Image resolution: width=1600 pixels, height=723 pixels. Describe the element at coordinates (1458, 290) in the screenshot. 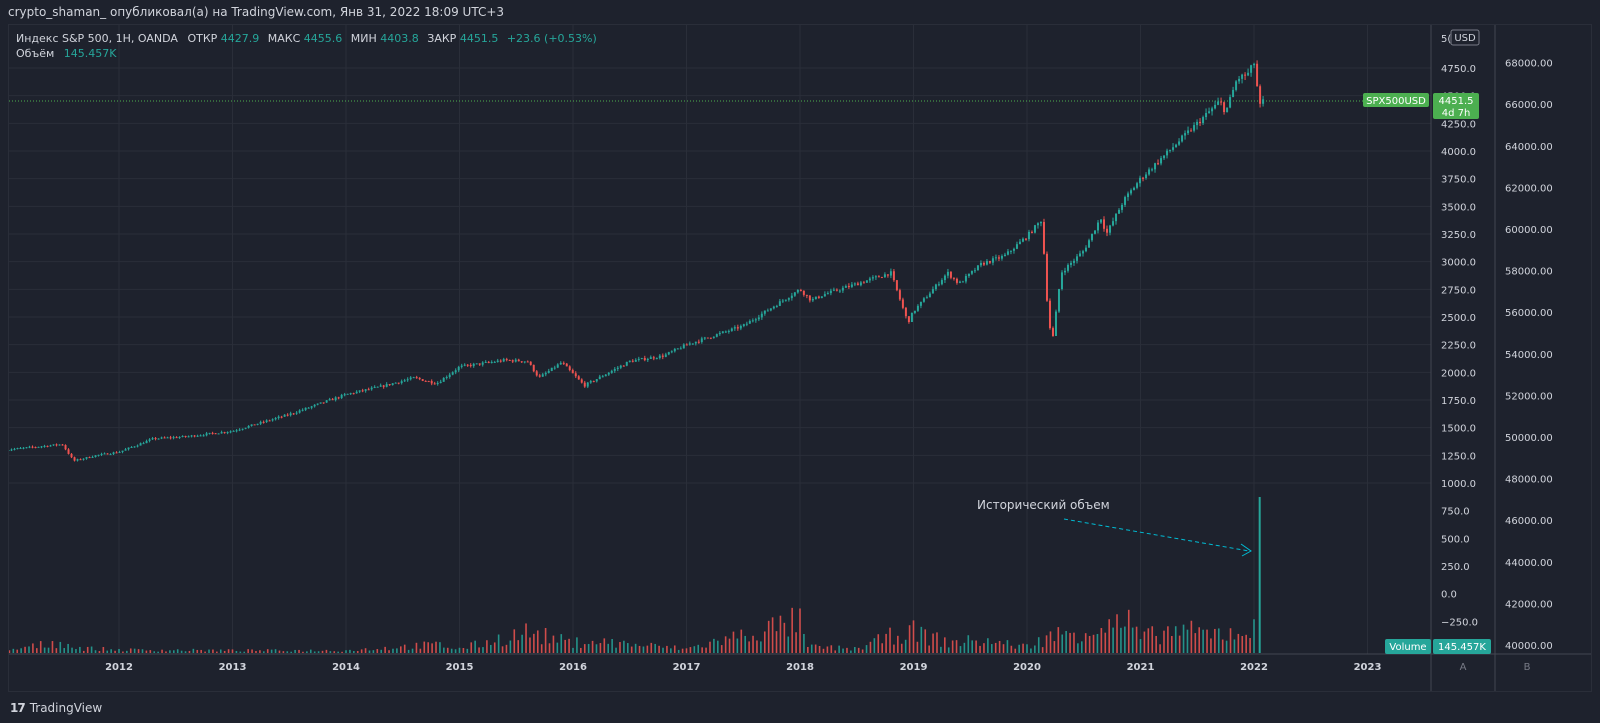

I see `price-axis-a-tick-label: 2750.0` at that location.